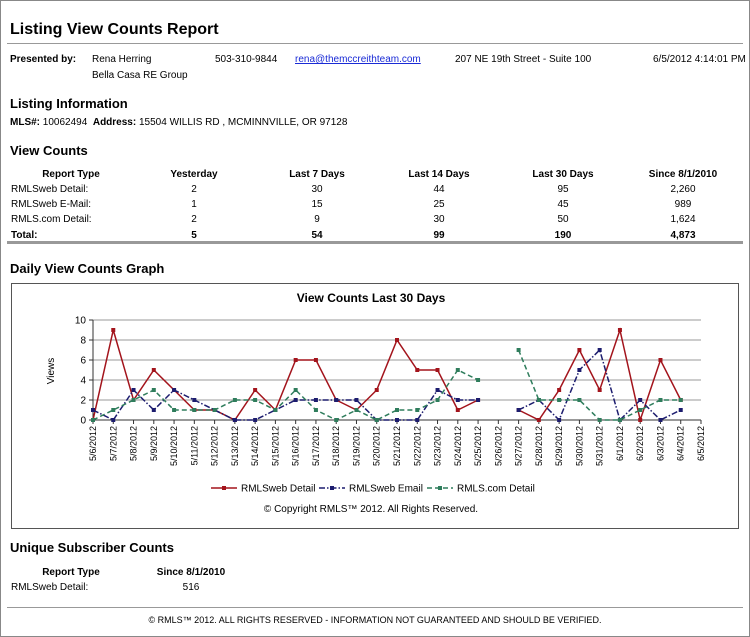 Image resolution: width=750 pixels, height=637 pixels. Describe the element at coordinates (660, 443) in the screenshot. I see `x-tick-label: 6/3/2012` at that location.